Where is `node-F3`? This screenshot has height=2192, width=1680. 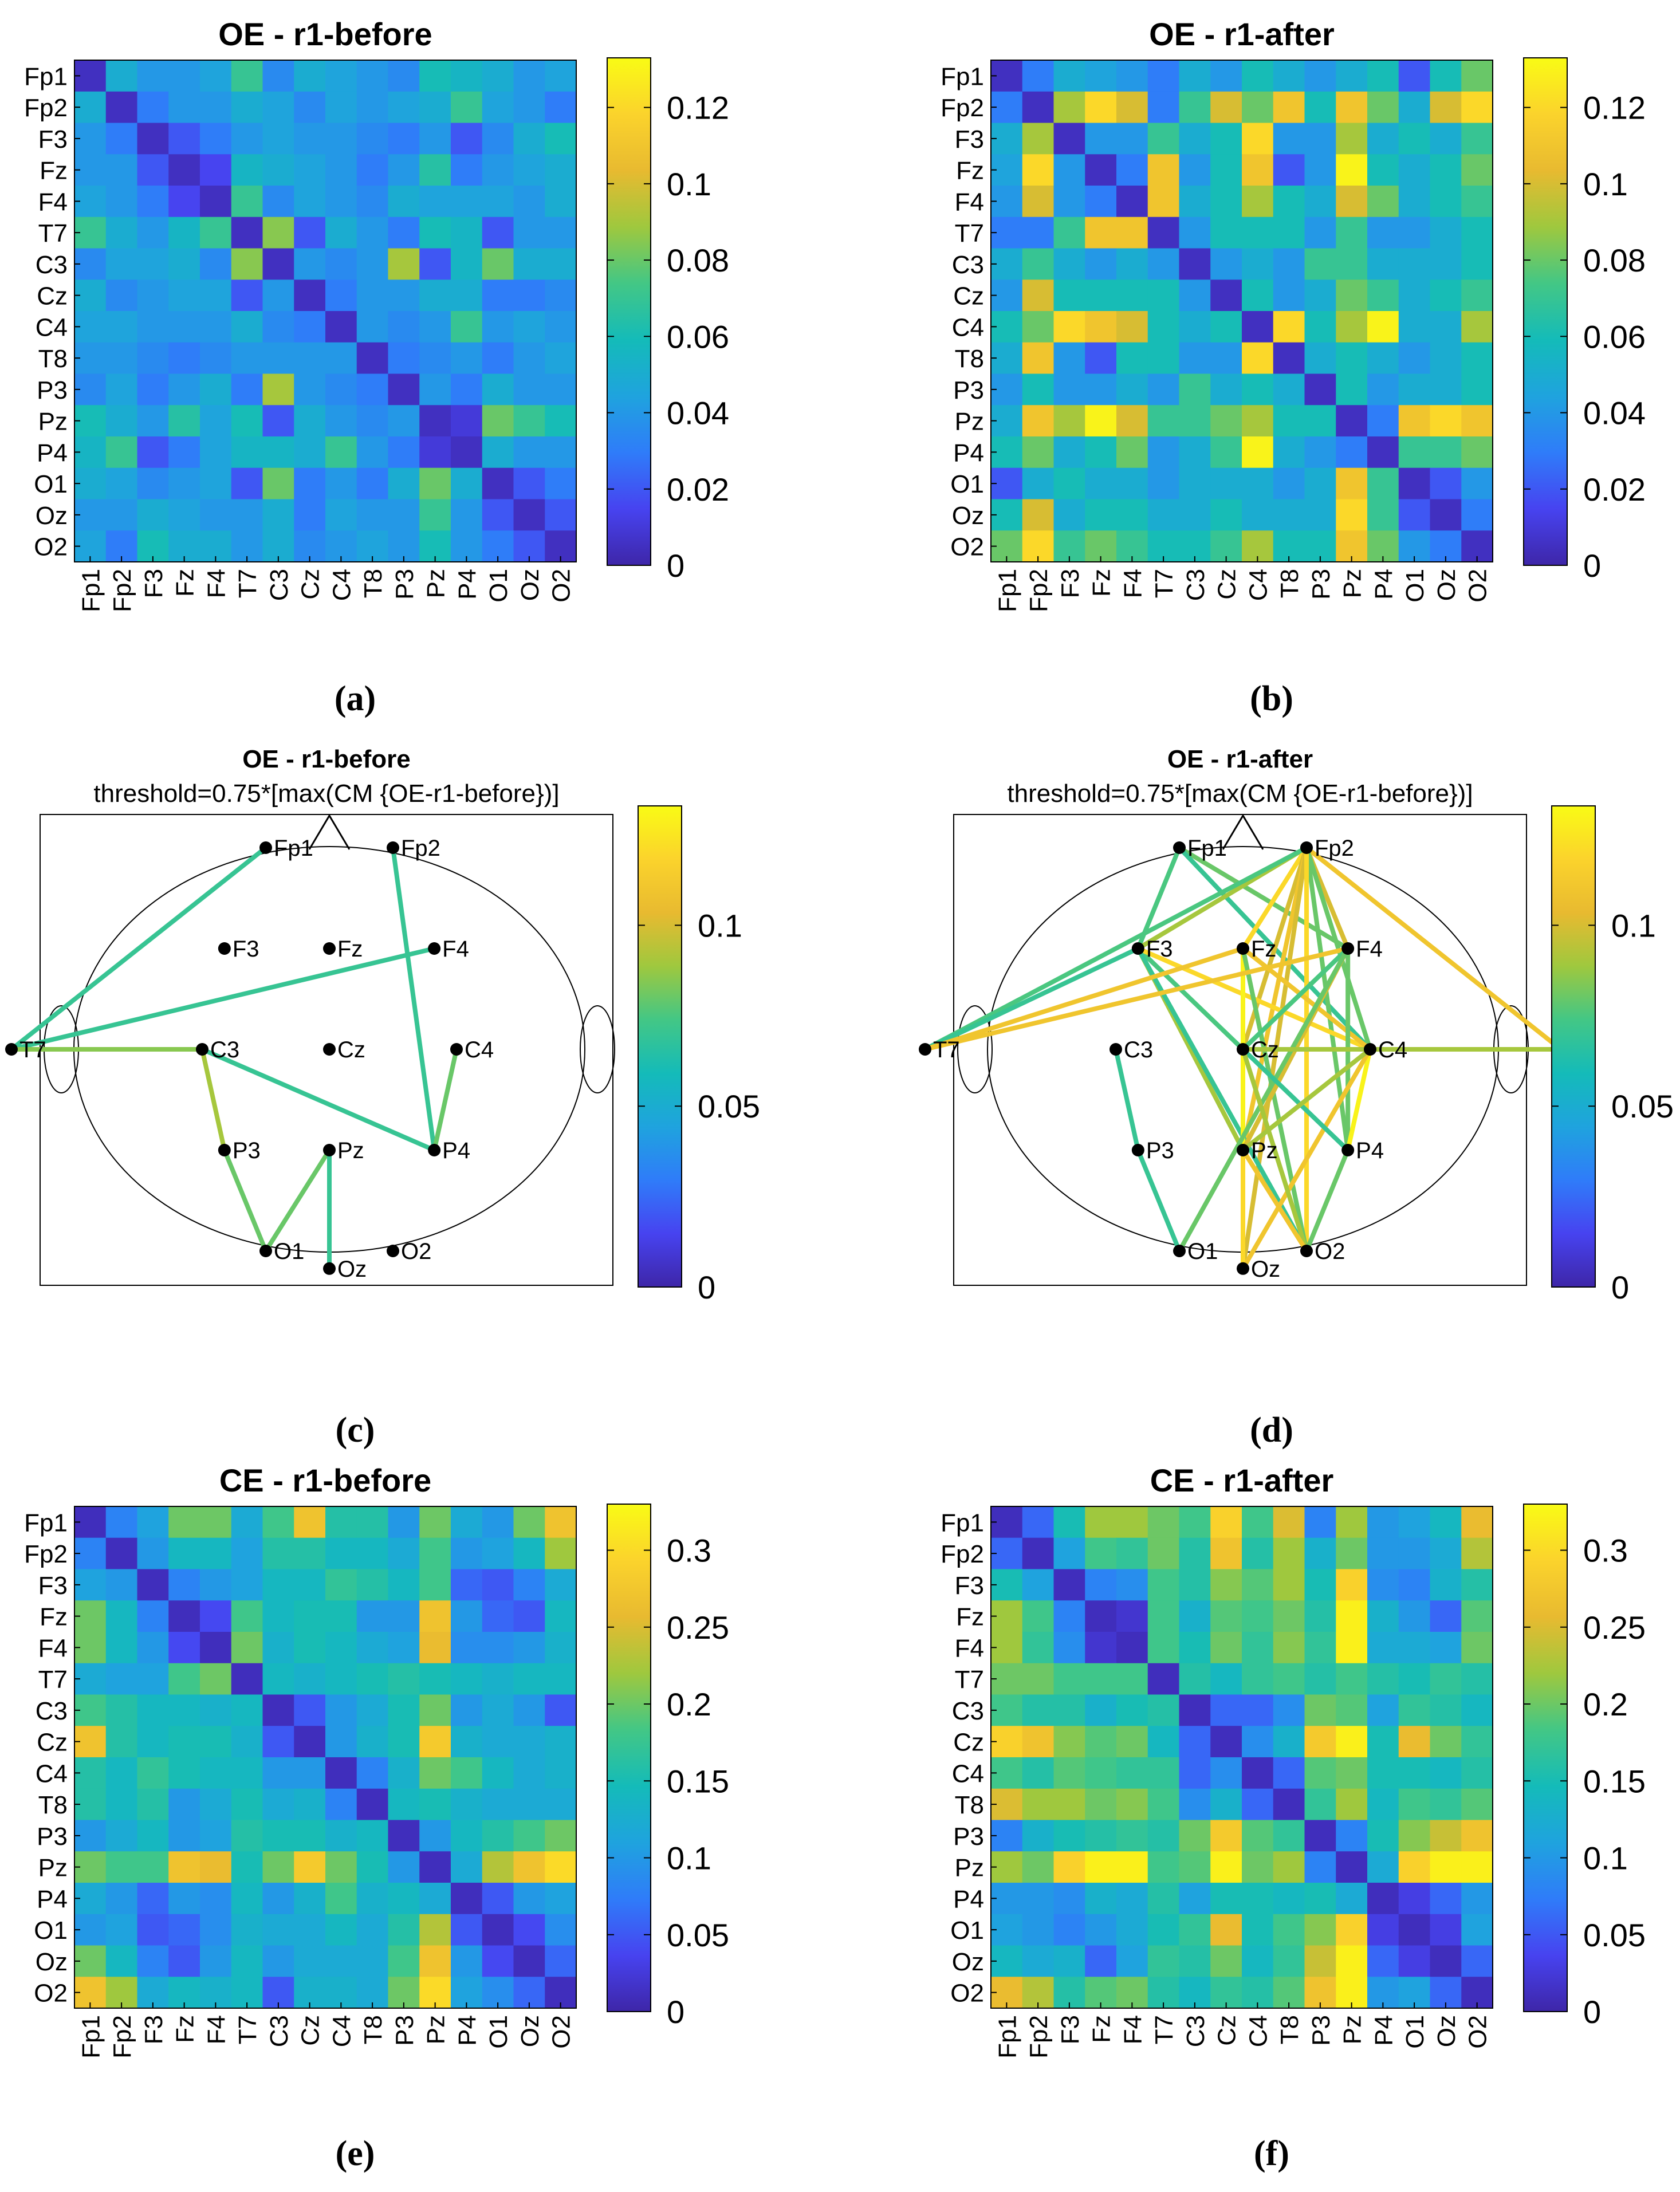
node-F3 is located at coordinates (225, 948).